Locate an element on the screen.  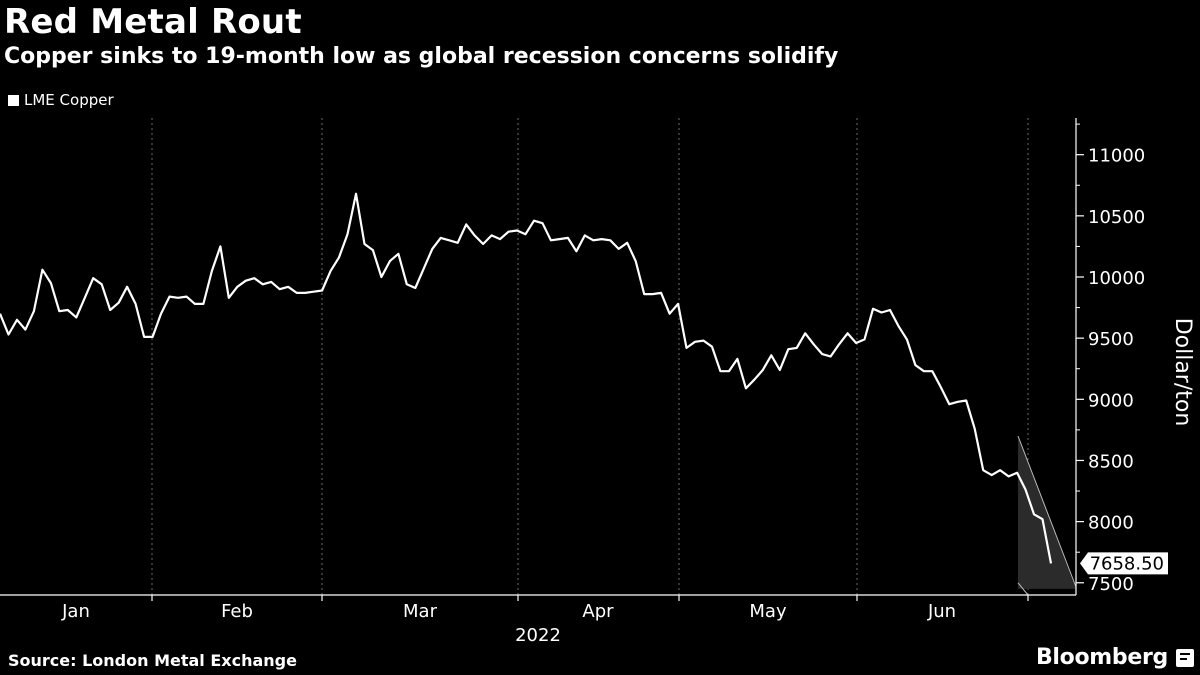
legend: LME Copper is located at coordinates (61, 100).